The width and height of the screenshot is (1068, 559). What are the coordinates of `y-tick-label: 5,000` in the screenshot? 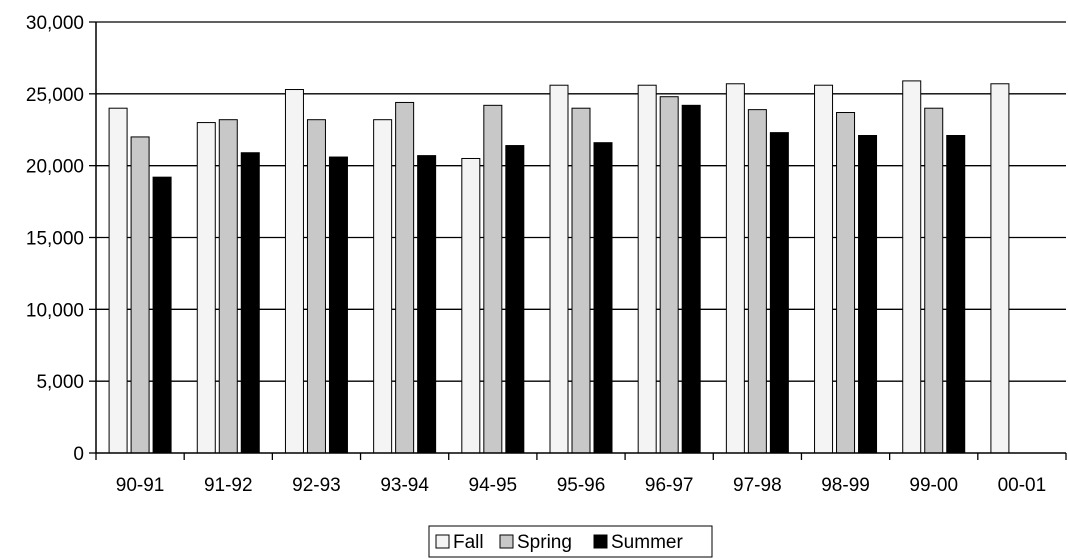 It's located at (60, 382).